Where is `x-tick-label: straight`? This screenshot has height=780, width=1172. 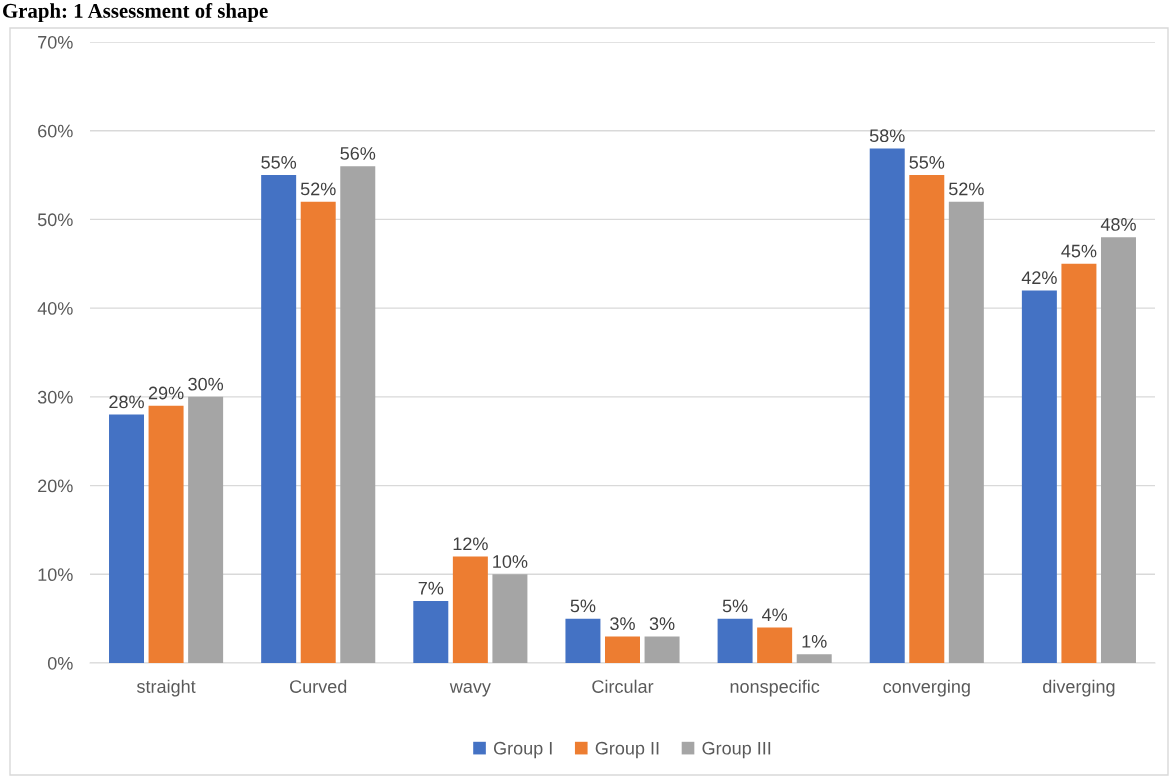 x-tick-label: straight is located at coordinates (166, 688).